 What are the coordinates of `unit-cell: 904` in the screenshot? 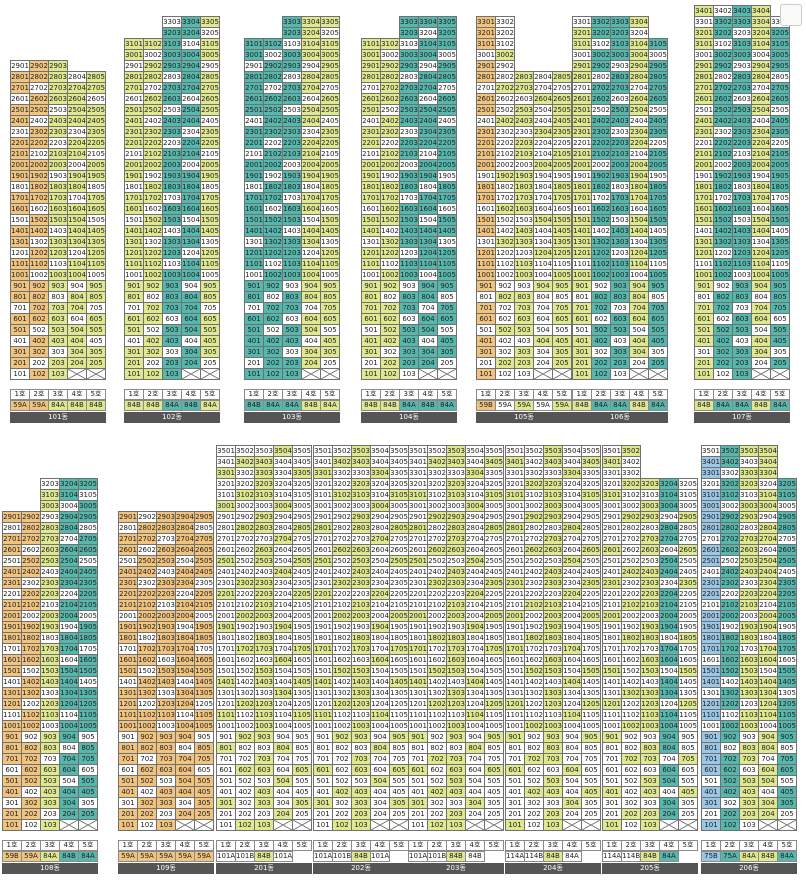 It's located at (428, 286).